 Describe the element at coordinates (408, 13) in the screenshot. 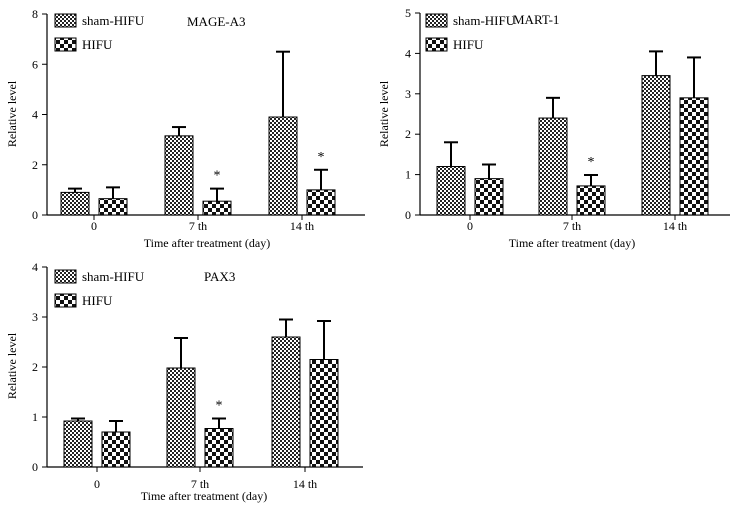

I see `y-tick-label: 5` at that location.